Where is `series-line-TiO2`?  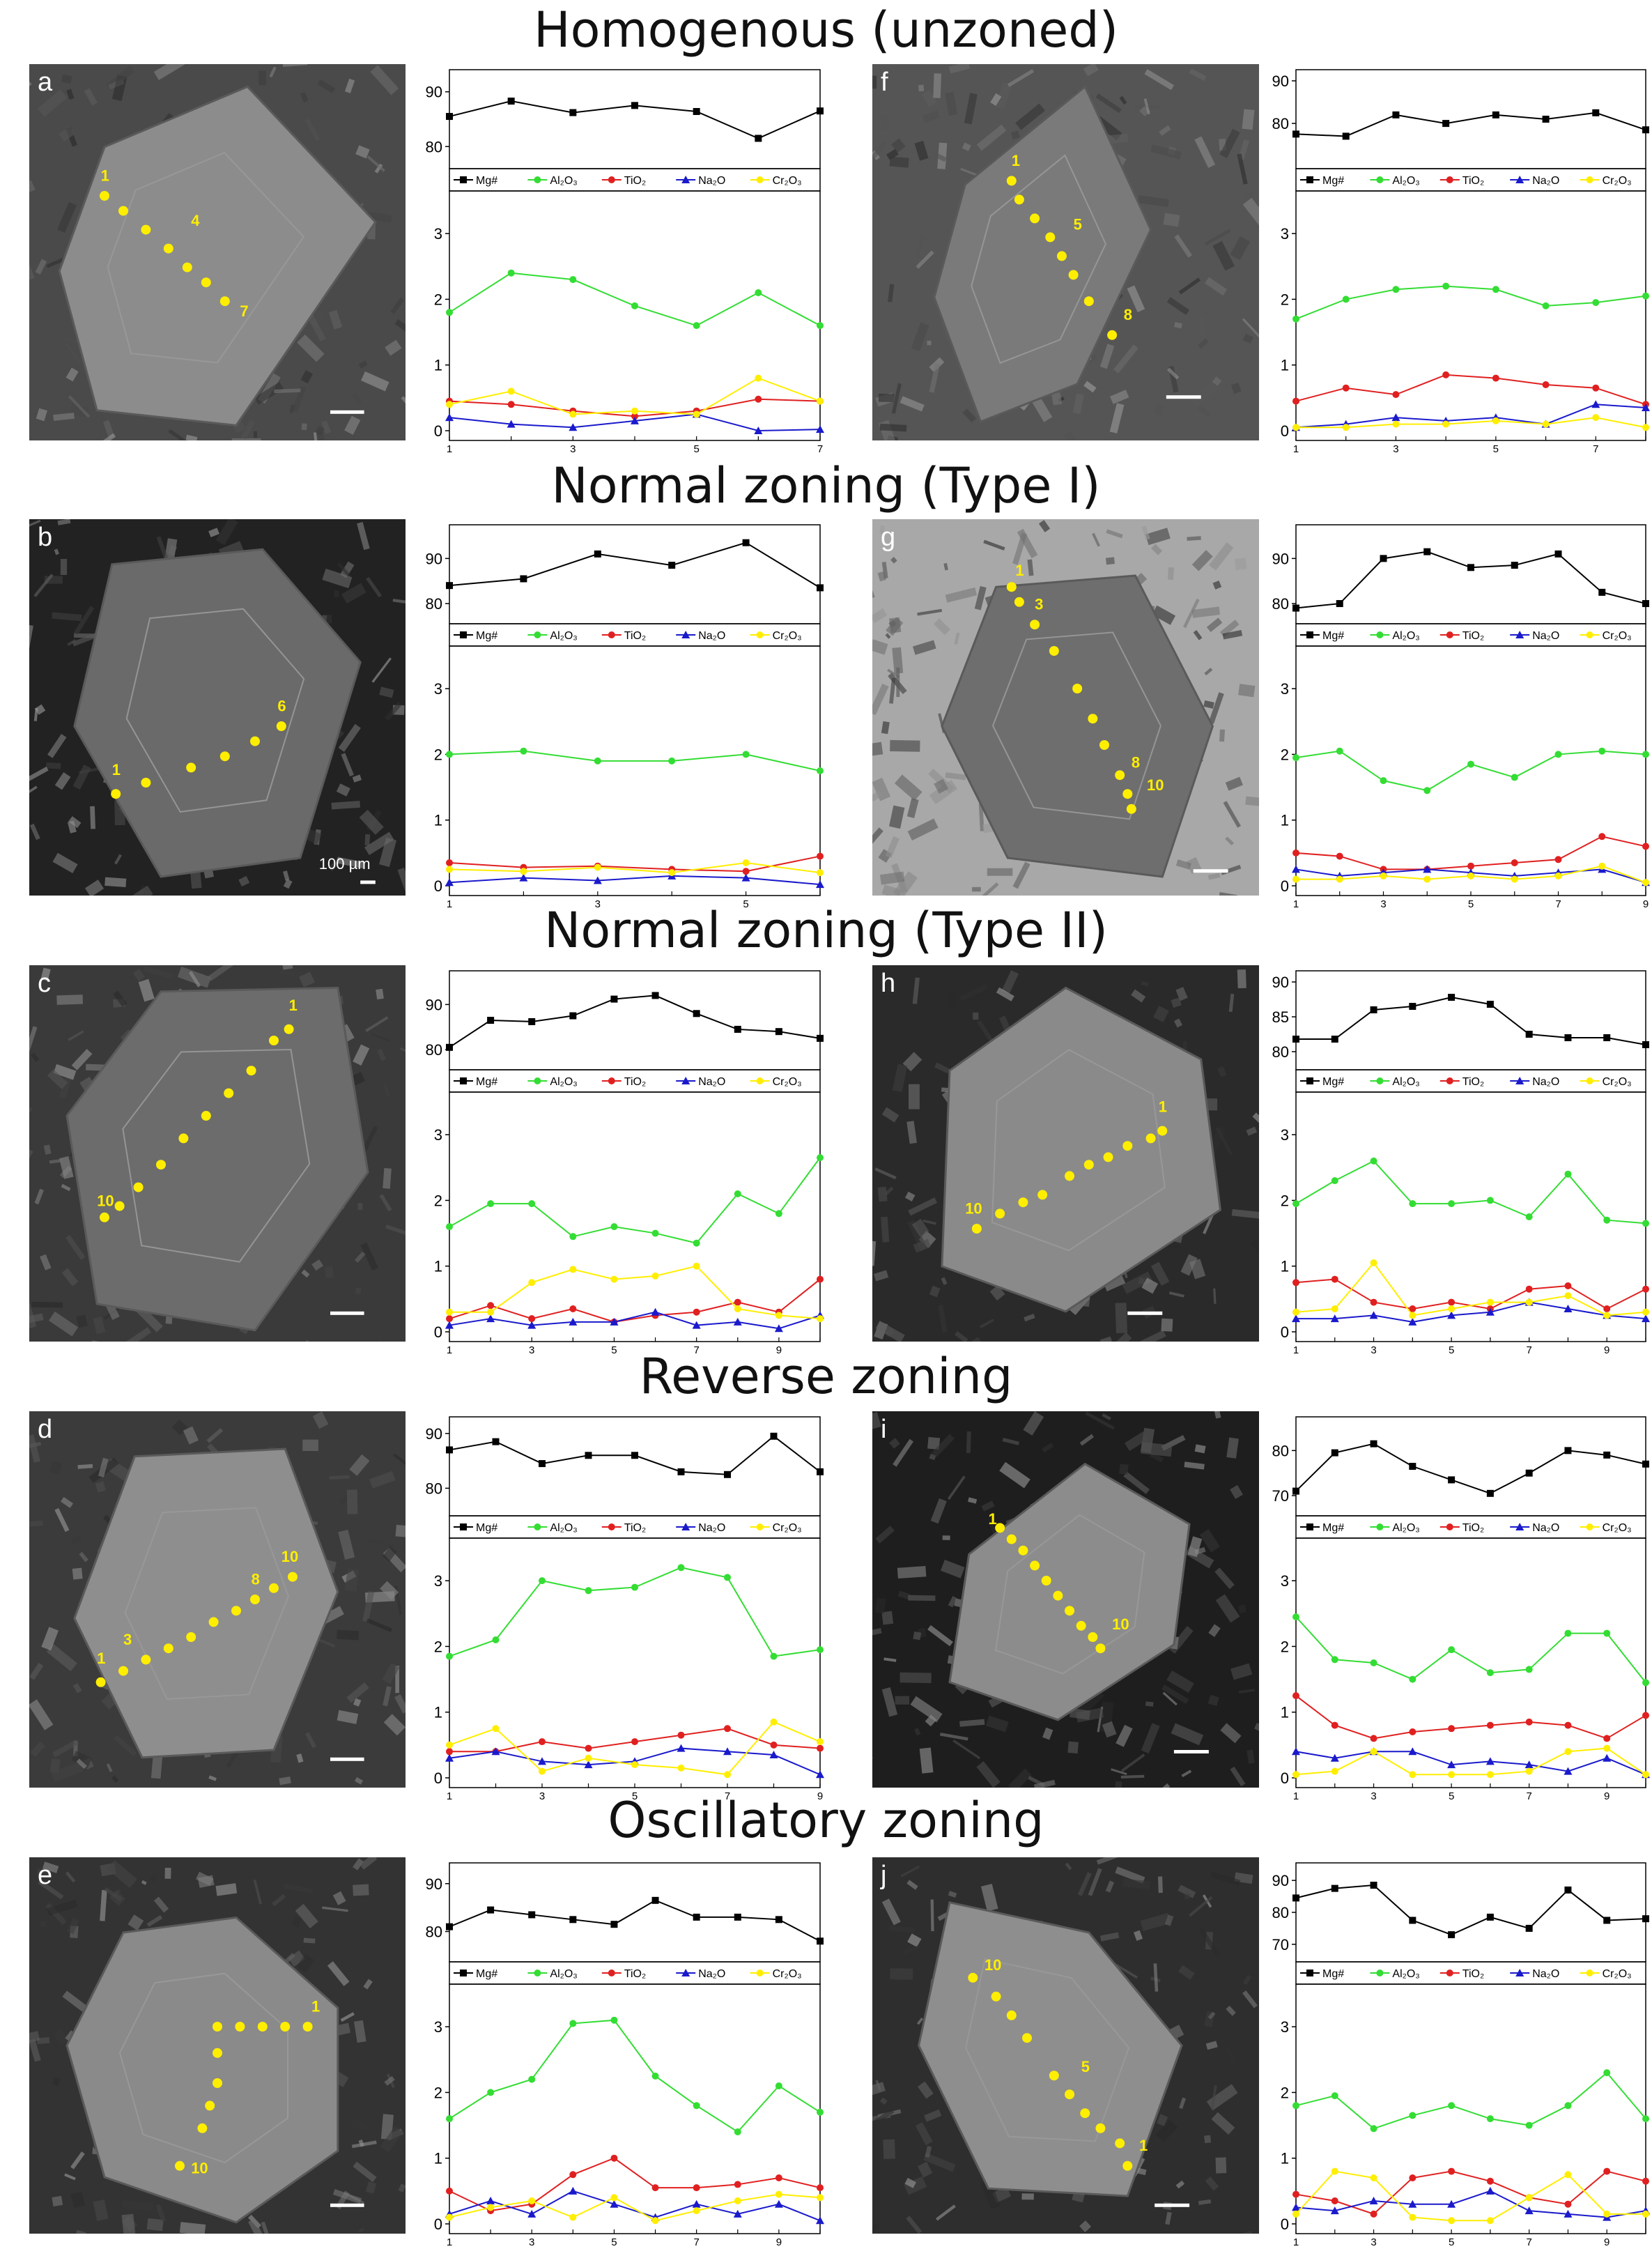
series-line-TiO2 is located at coordinates (635, 1300).